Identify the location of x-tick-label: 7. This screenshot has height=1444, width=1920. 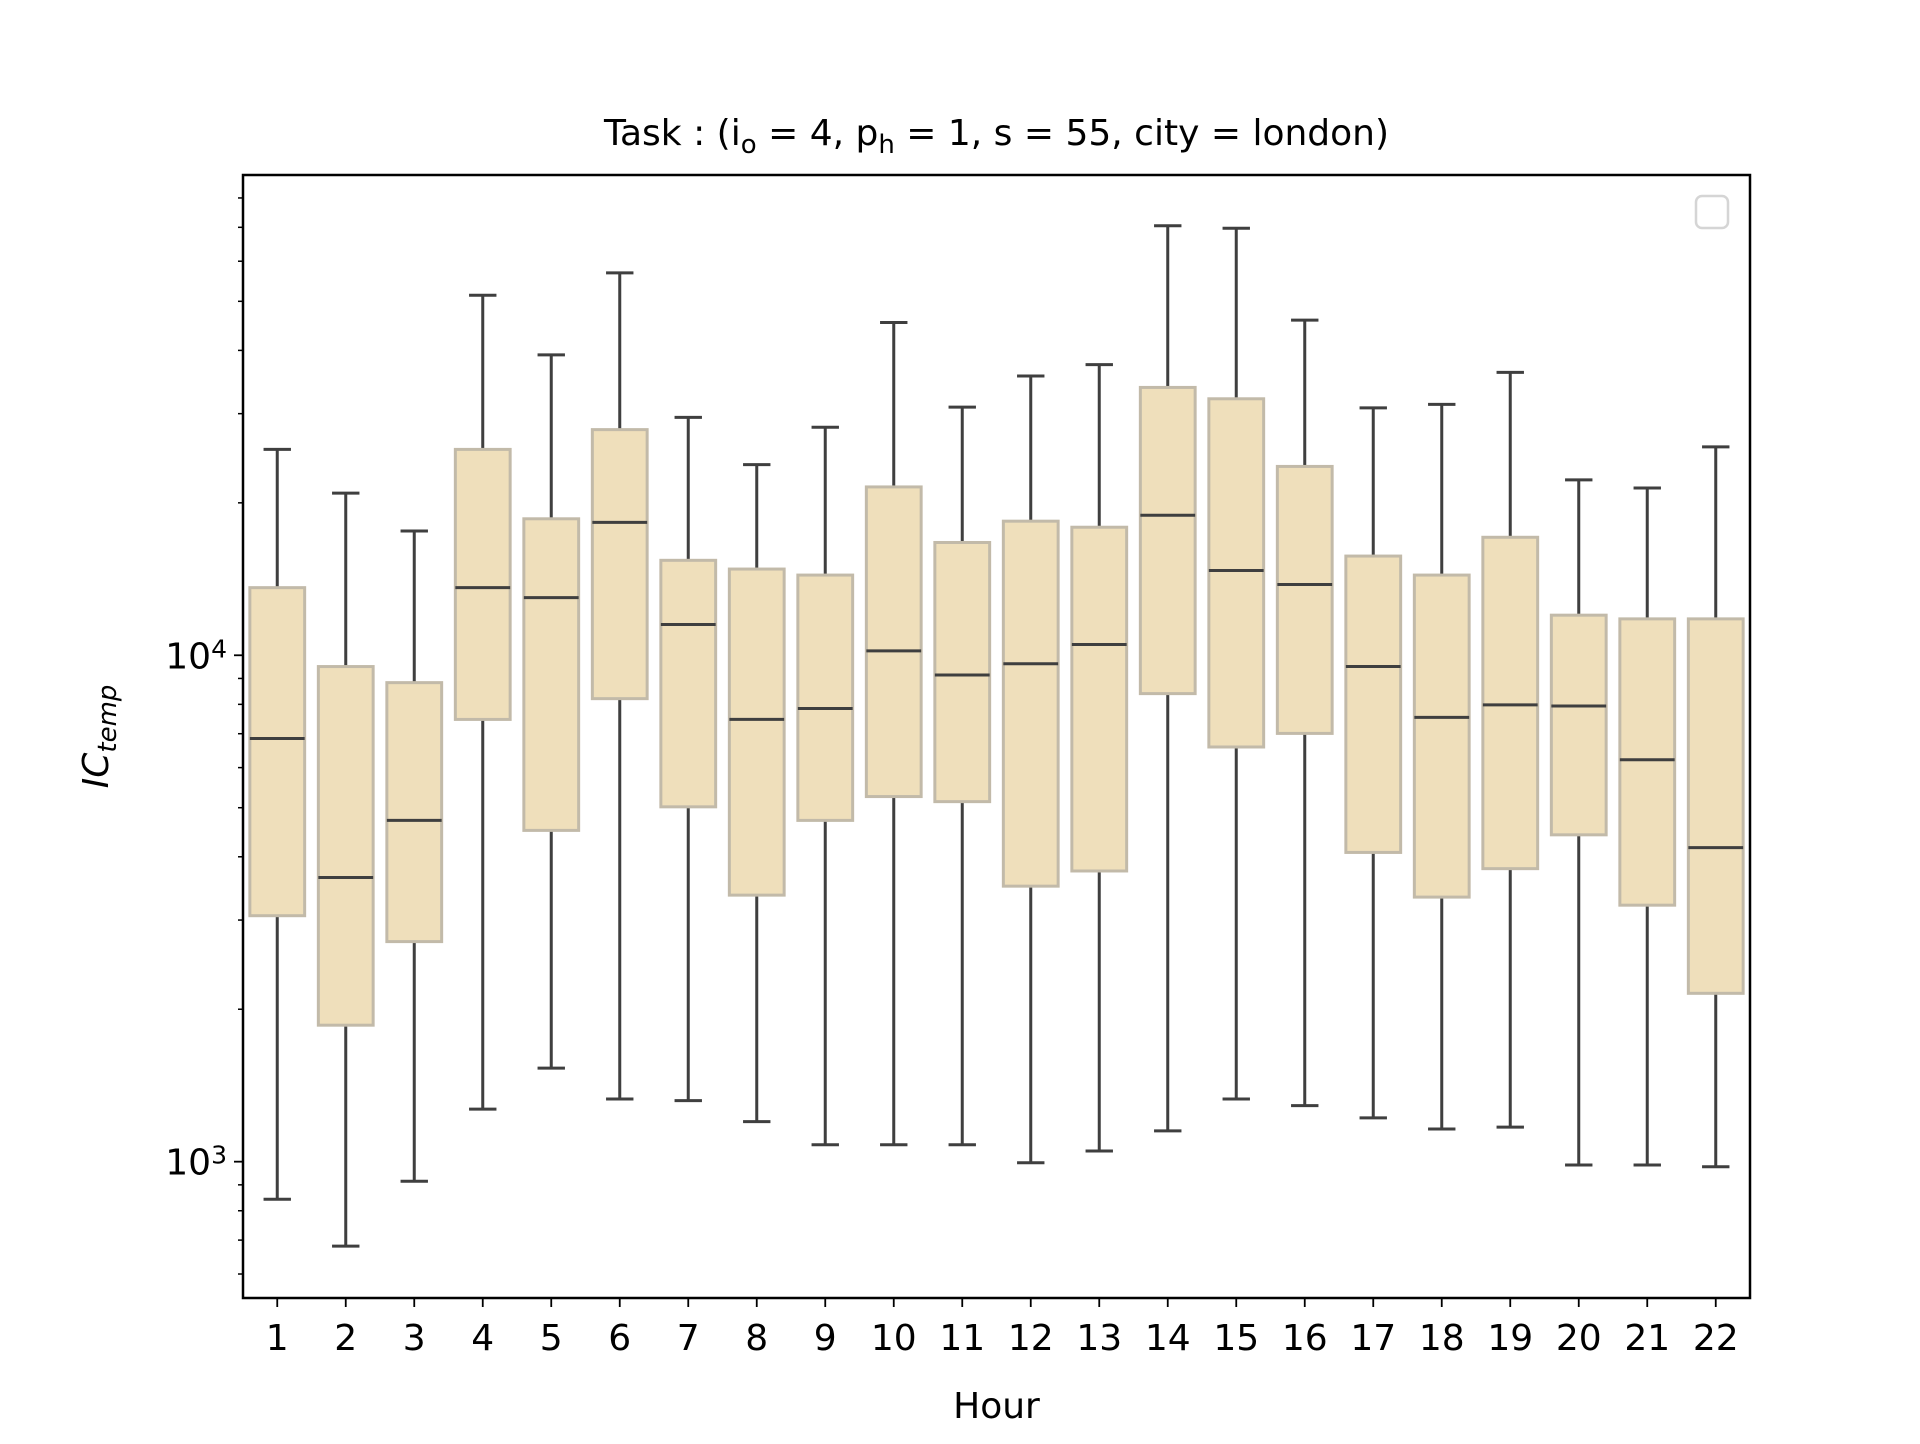
(688, 1338).